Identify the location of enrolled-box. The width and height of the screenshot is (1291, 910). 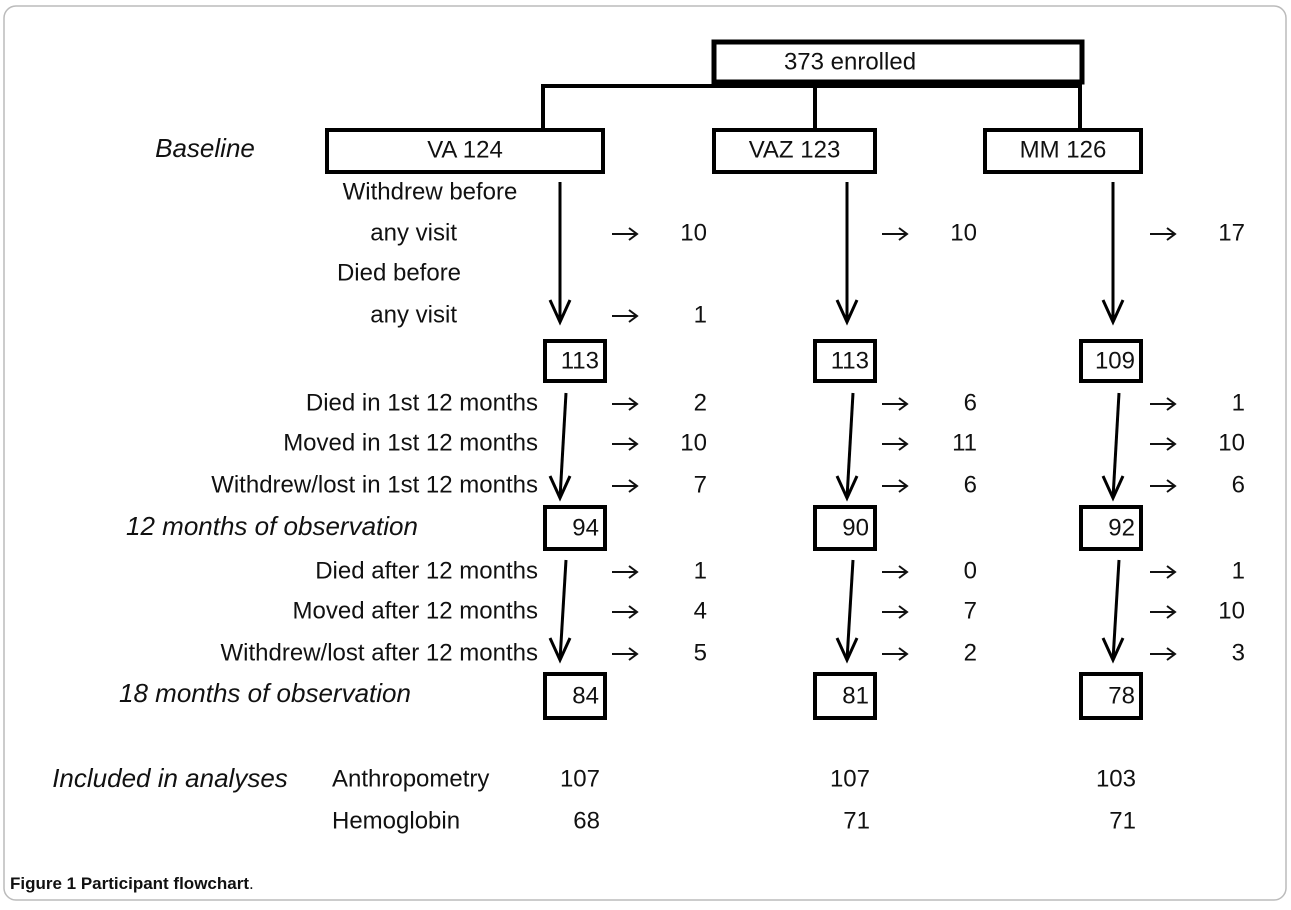
(898, 62).